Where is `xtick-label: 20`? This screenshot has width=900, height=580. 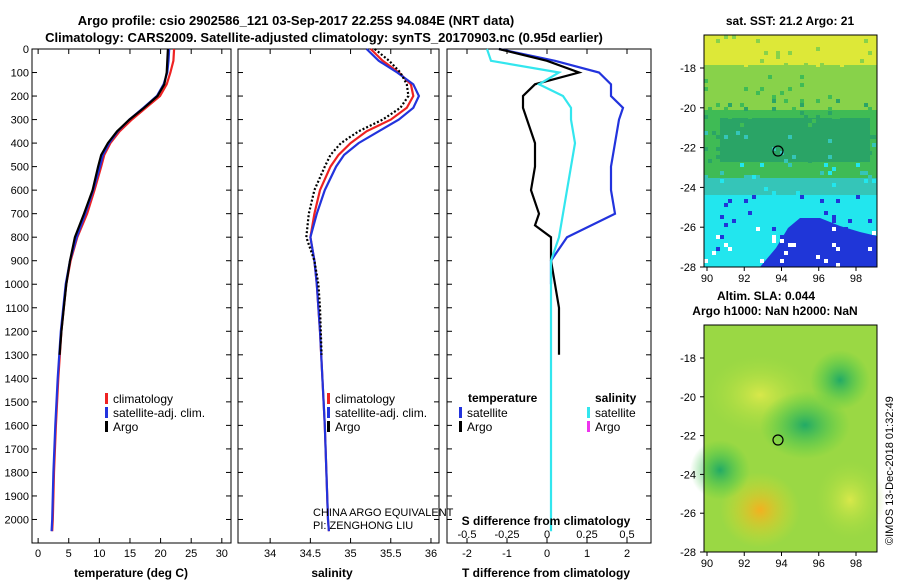 xtick-label: 20 is located at coordinates (160, 554).